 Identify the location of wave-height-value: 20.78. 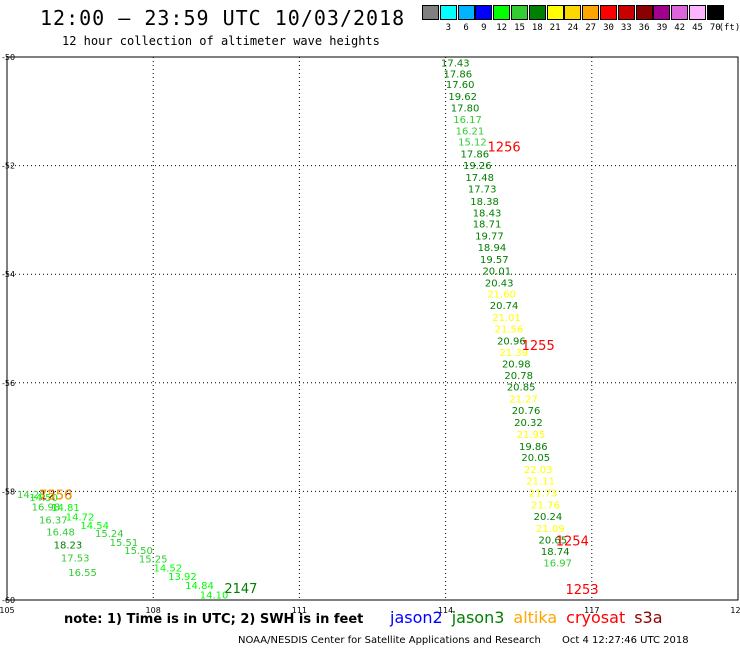
(518, 376).